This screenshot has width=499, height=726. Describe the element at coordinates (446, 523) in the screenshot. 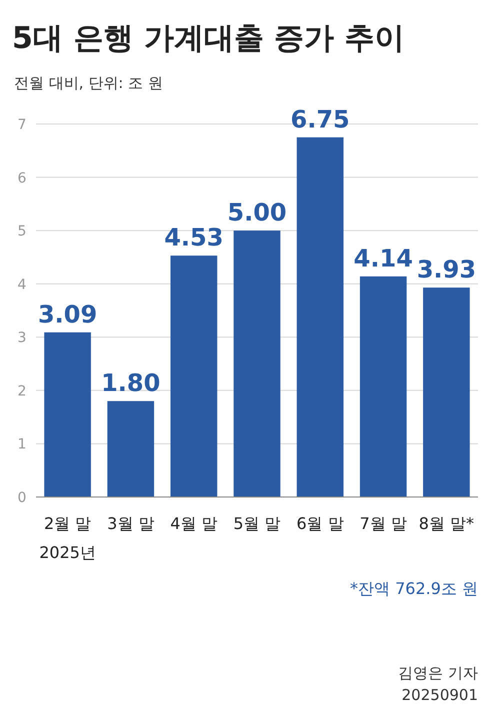

I see `x-tick-label: 8월 말*` at that location.